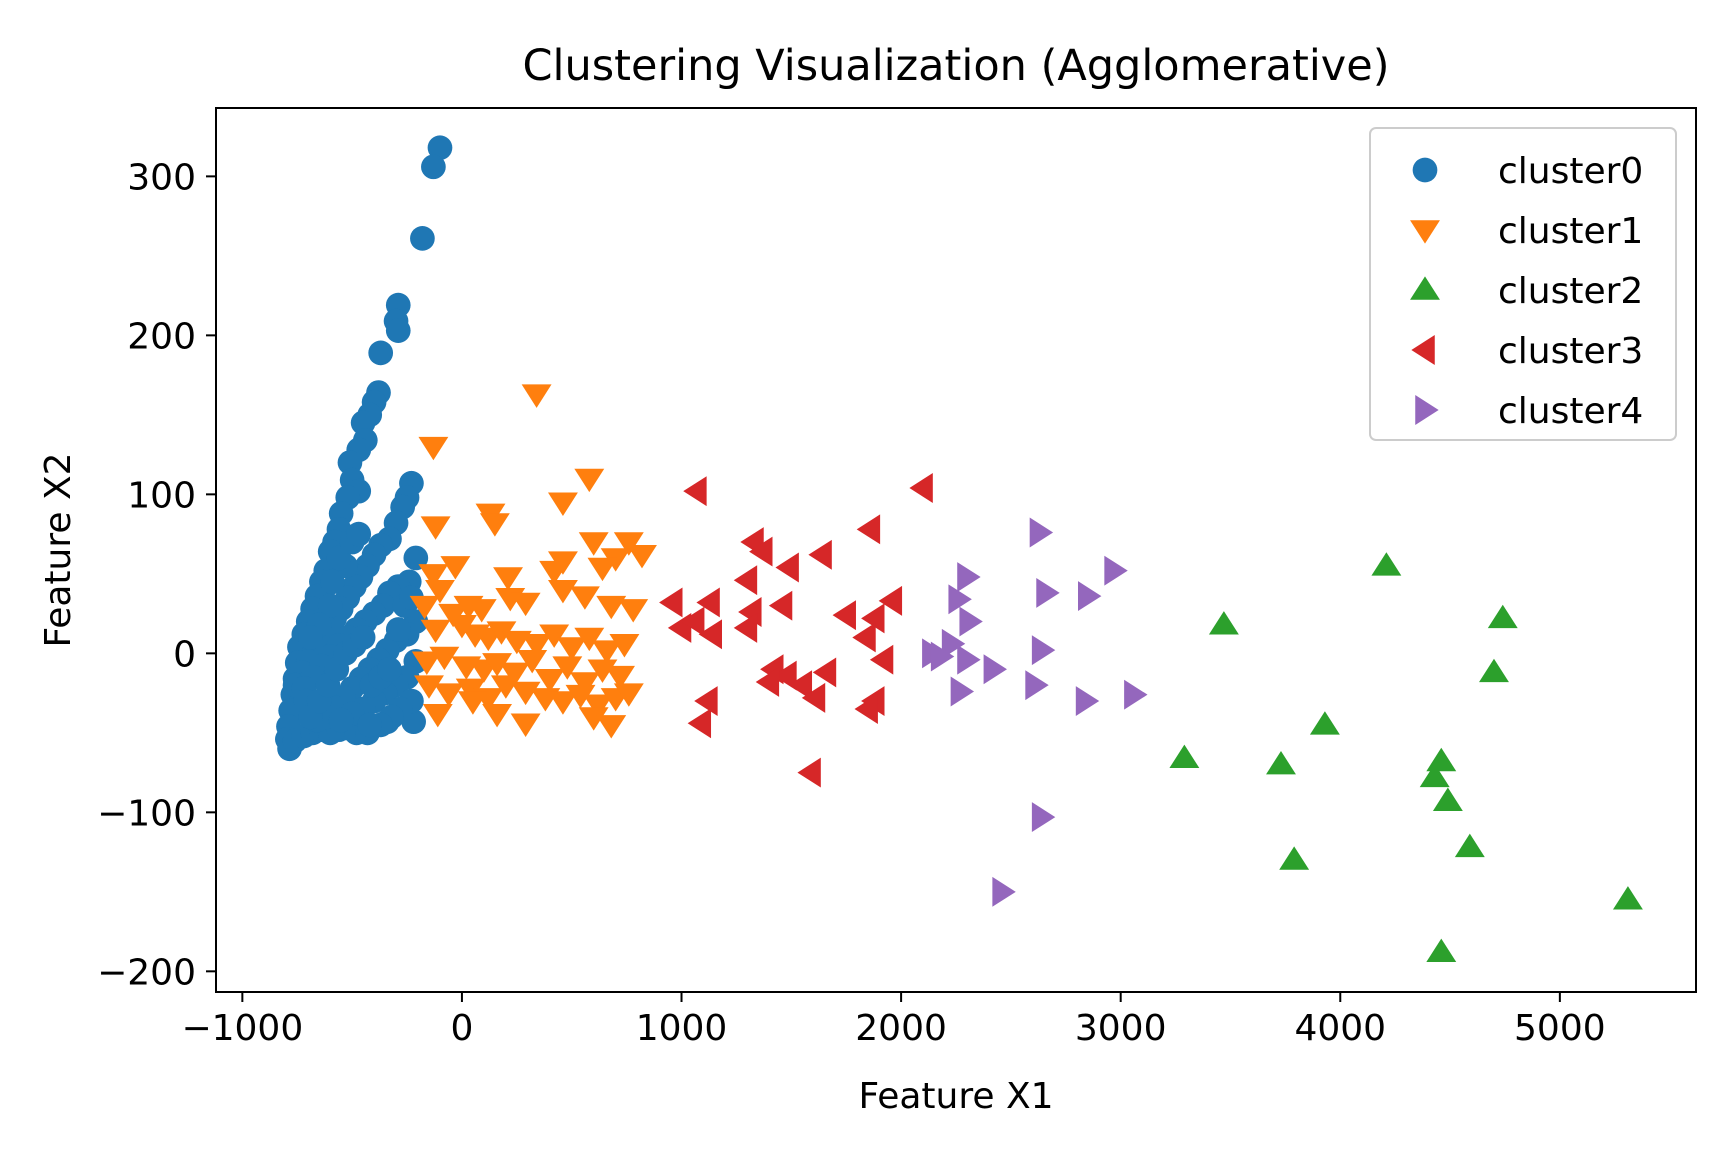 The height and width of the screenshot is (1152, 1728). What do you see at coordinates (161, 177) in the screenshot?
I see `y-tick-label: 300` at bounding box center [161, 177].